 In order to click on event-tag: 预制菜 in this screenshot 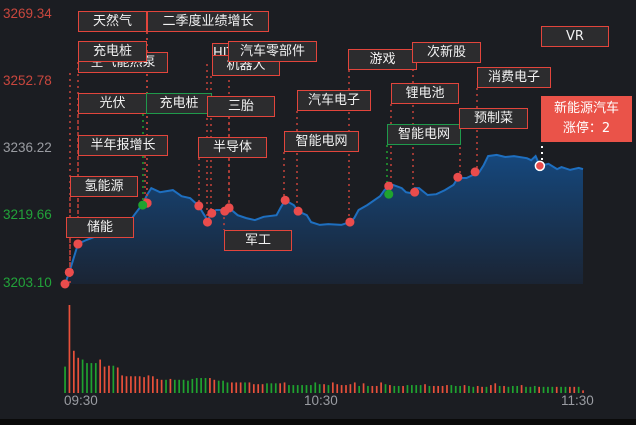, I will do `click(493, 118)`.